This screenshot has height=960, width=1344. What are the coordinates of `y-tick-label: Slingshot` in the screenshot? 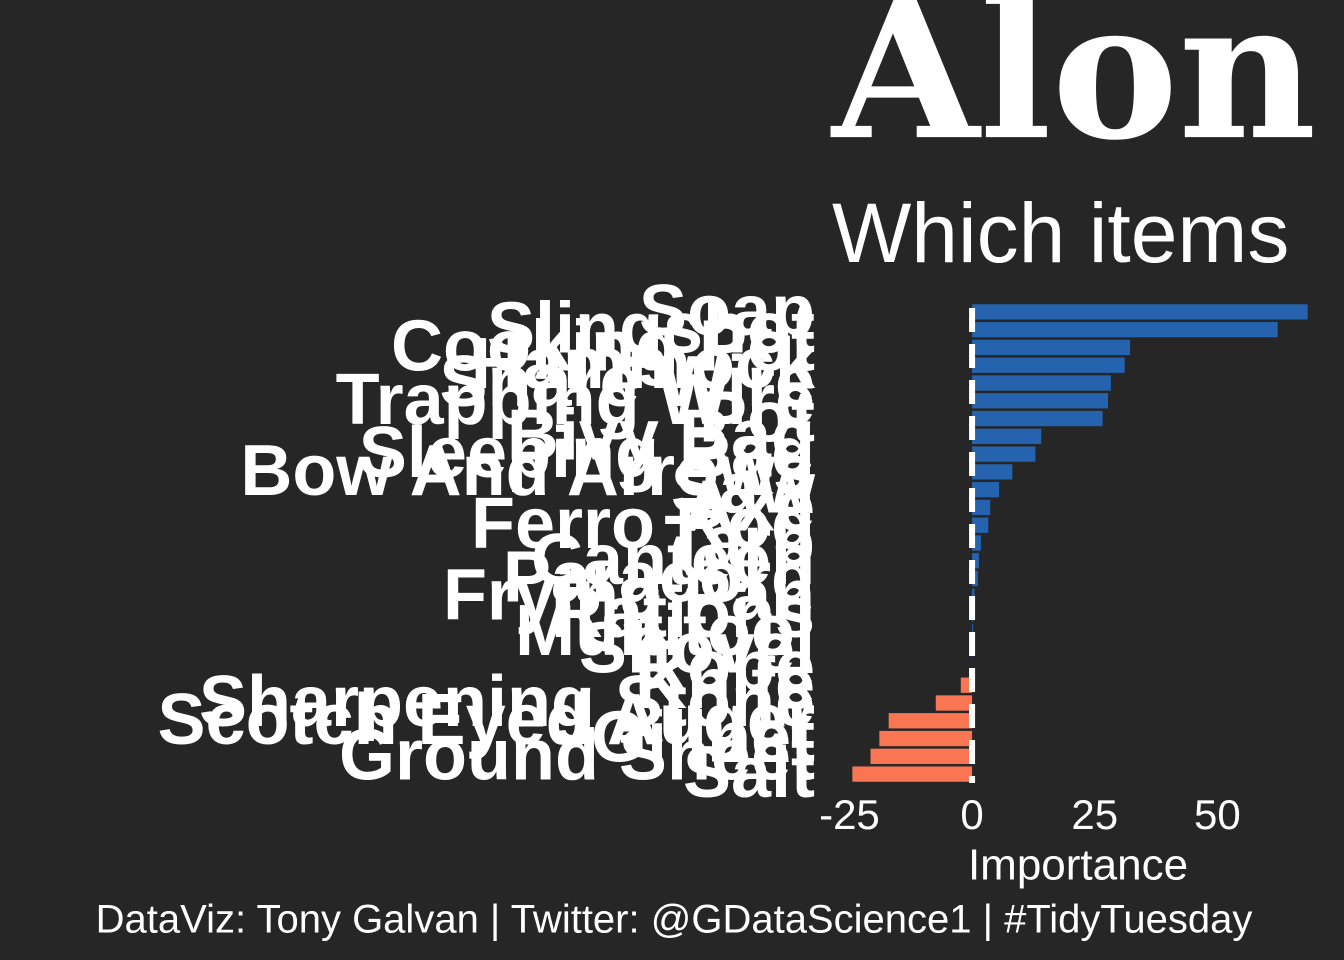 It's located at (651, 329).